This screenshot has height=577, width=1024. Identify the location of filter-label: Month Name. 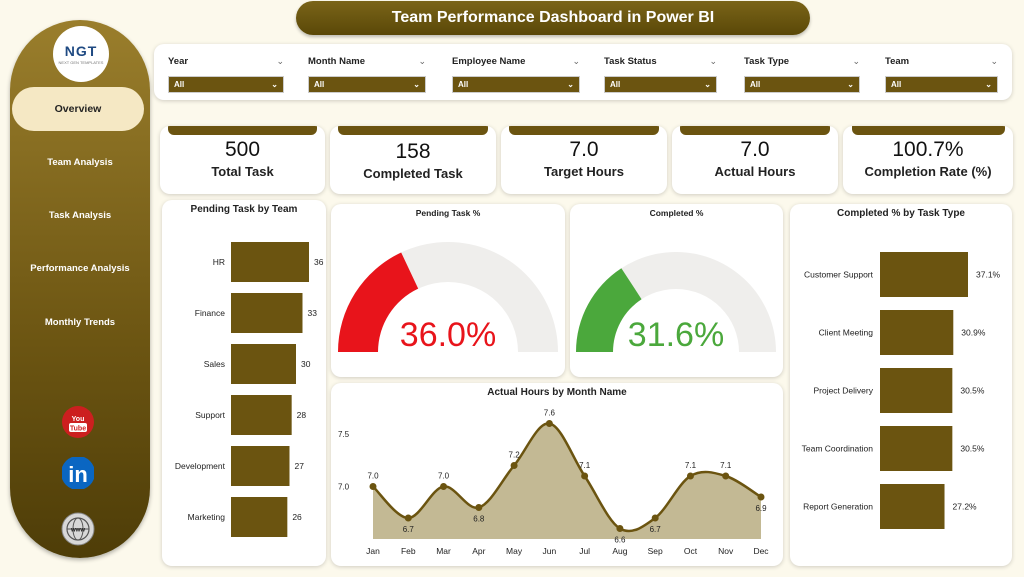
(336, 61).